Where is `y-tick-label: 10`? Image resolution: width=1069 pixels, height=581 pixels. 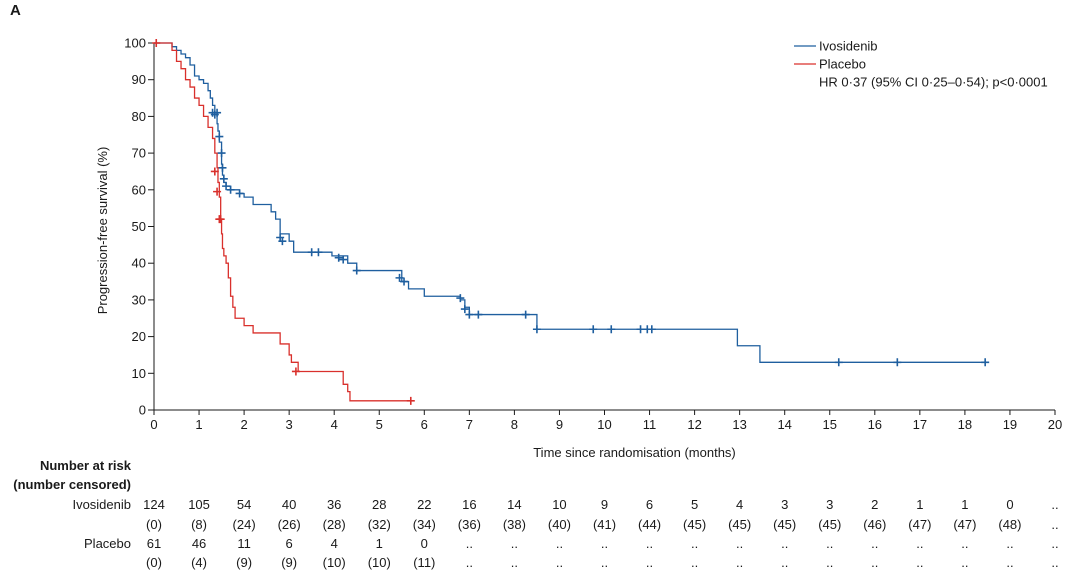
y-tick-label: 10 is located at coordinates (139, 373).